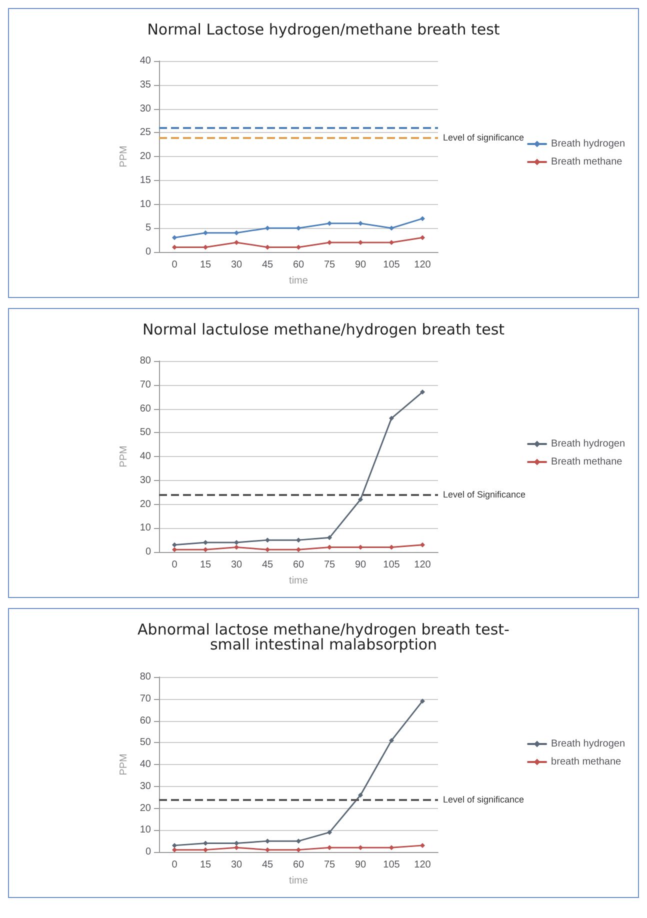 The image size is (647, 918). What do you see at coordinates (146, 384) in the screenshot?
I see `y-tick-label: 70` at bounding box center [146, 384].